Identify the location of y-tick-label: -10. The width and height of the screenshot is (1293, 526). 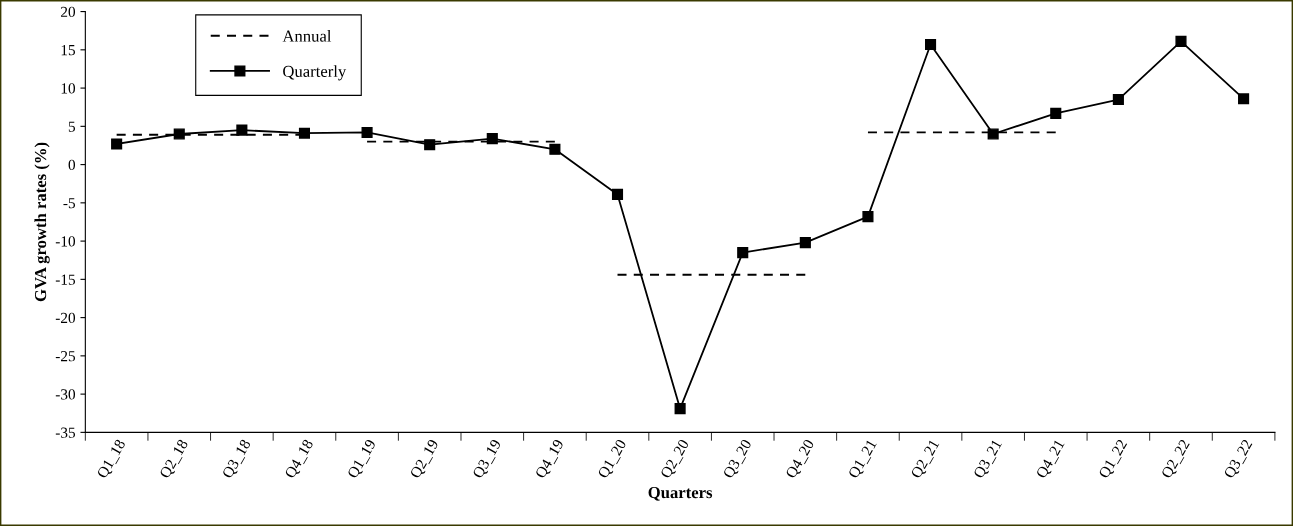
(65, 241).